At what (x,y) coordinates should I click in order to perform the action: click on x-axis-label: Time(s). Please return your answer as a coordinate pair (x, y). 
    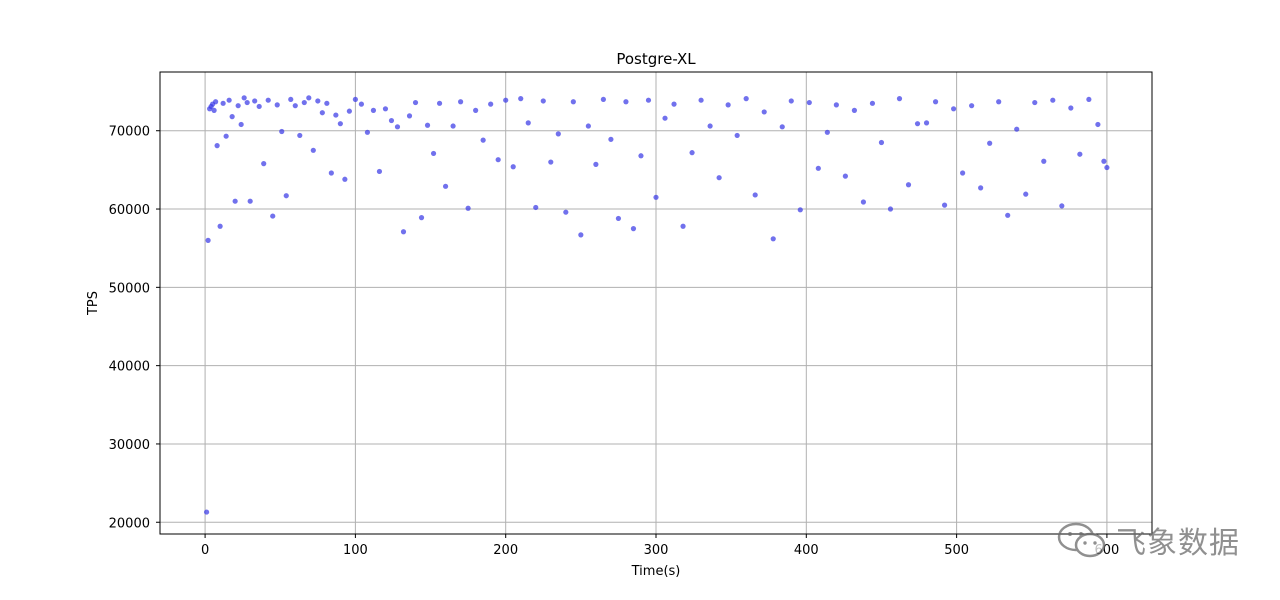
    Looking at the image, I should click on (656, 571).